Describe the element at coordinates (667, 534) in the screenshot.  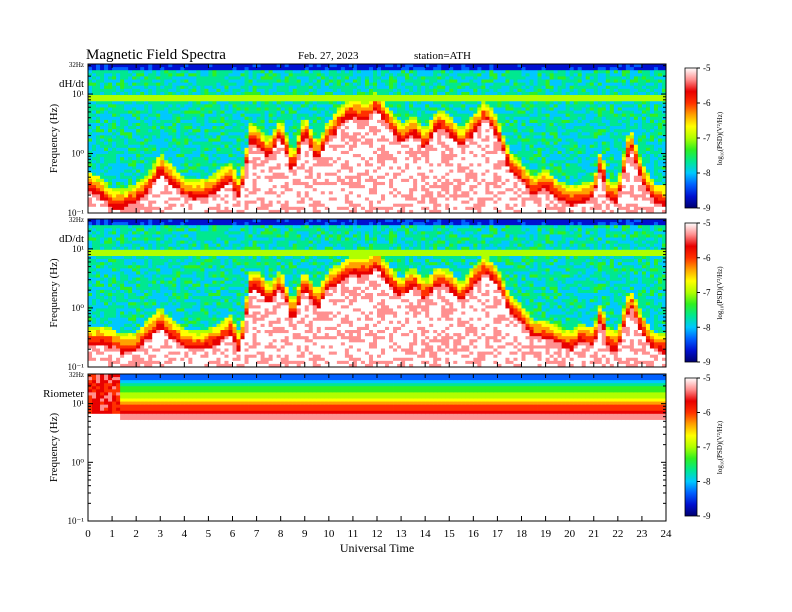
I see `x-tick-label: 24` at that location.